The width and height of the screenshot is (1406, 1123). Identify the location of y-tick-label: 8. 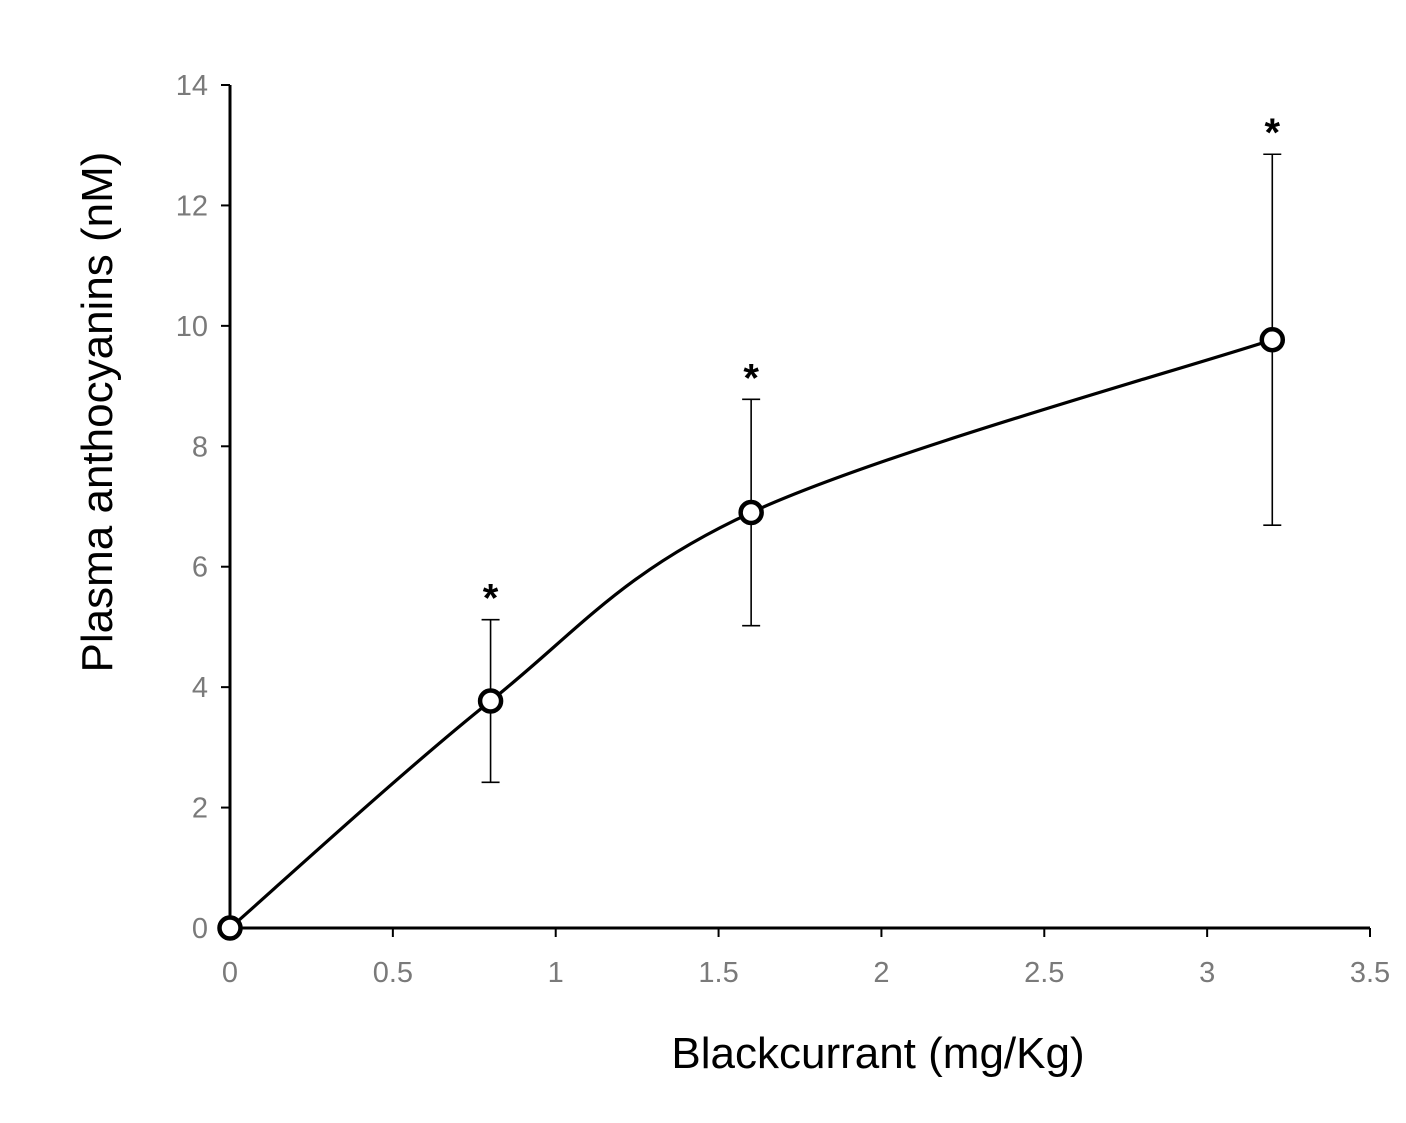
(200, 447).